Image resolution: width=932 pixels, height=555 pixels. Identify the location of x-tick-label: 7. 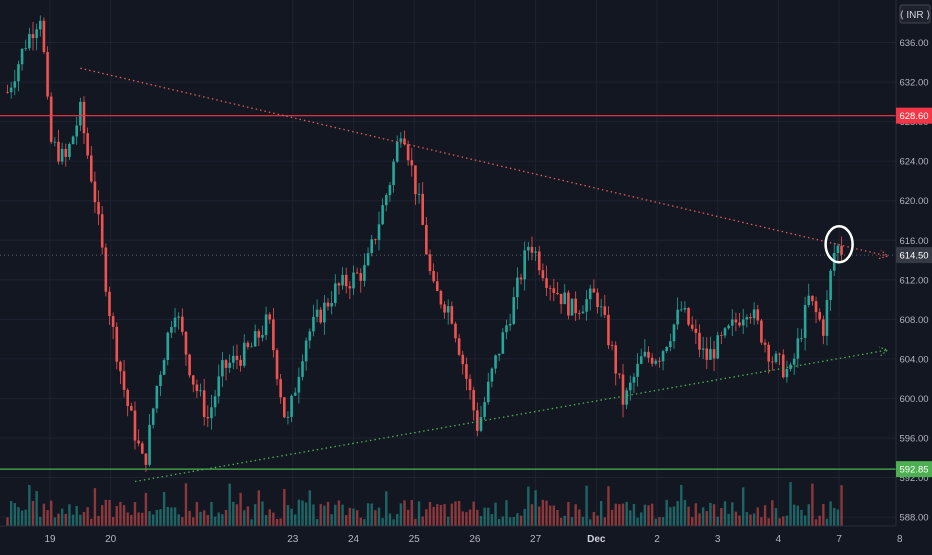
(839, 539).